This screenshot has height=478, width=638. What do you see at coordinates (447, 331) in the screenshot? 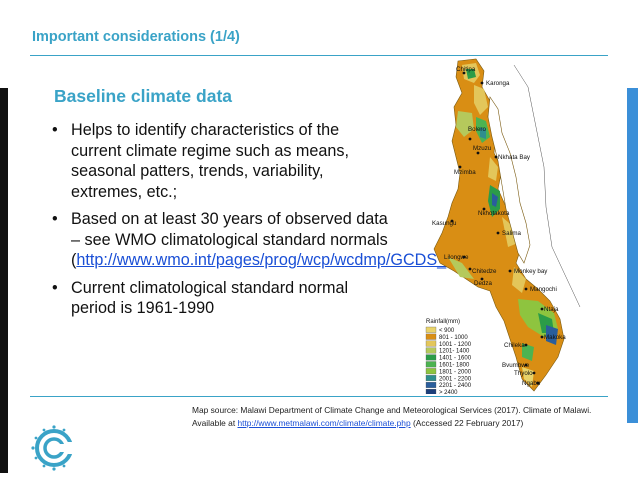
I see `legend-label: < 900` at bounding box center [447, 331].